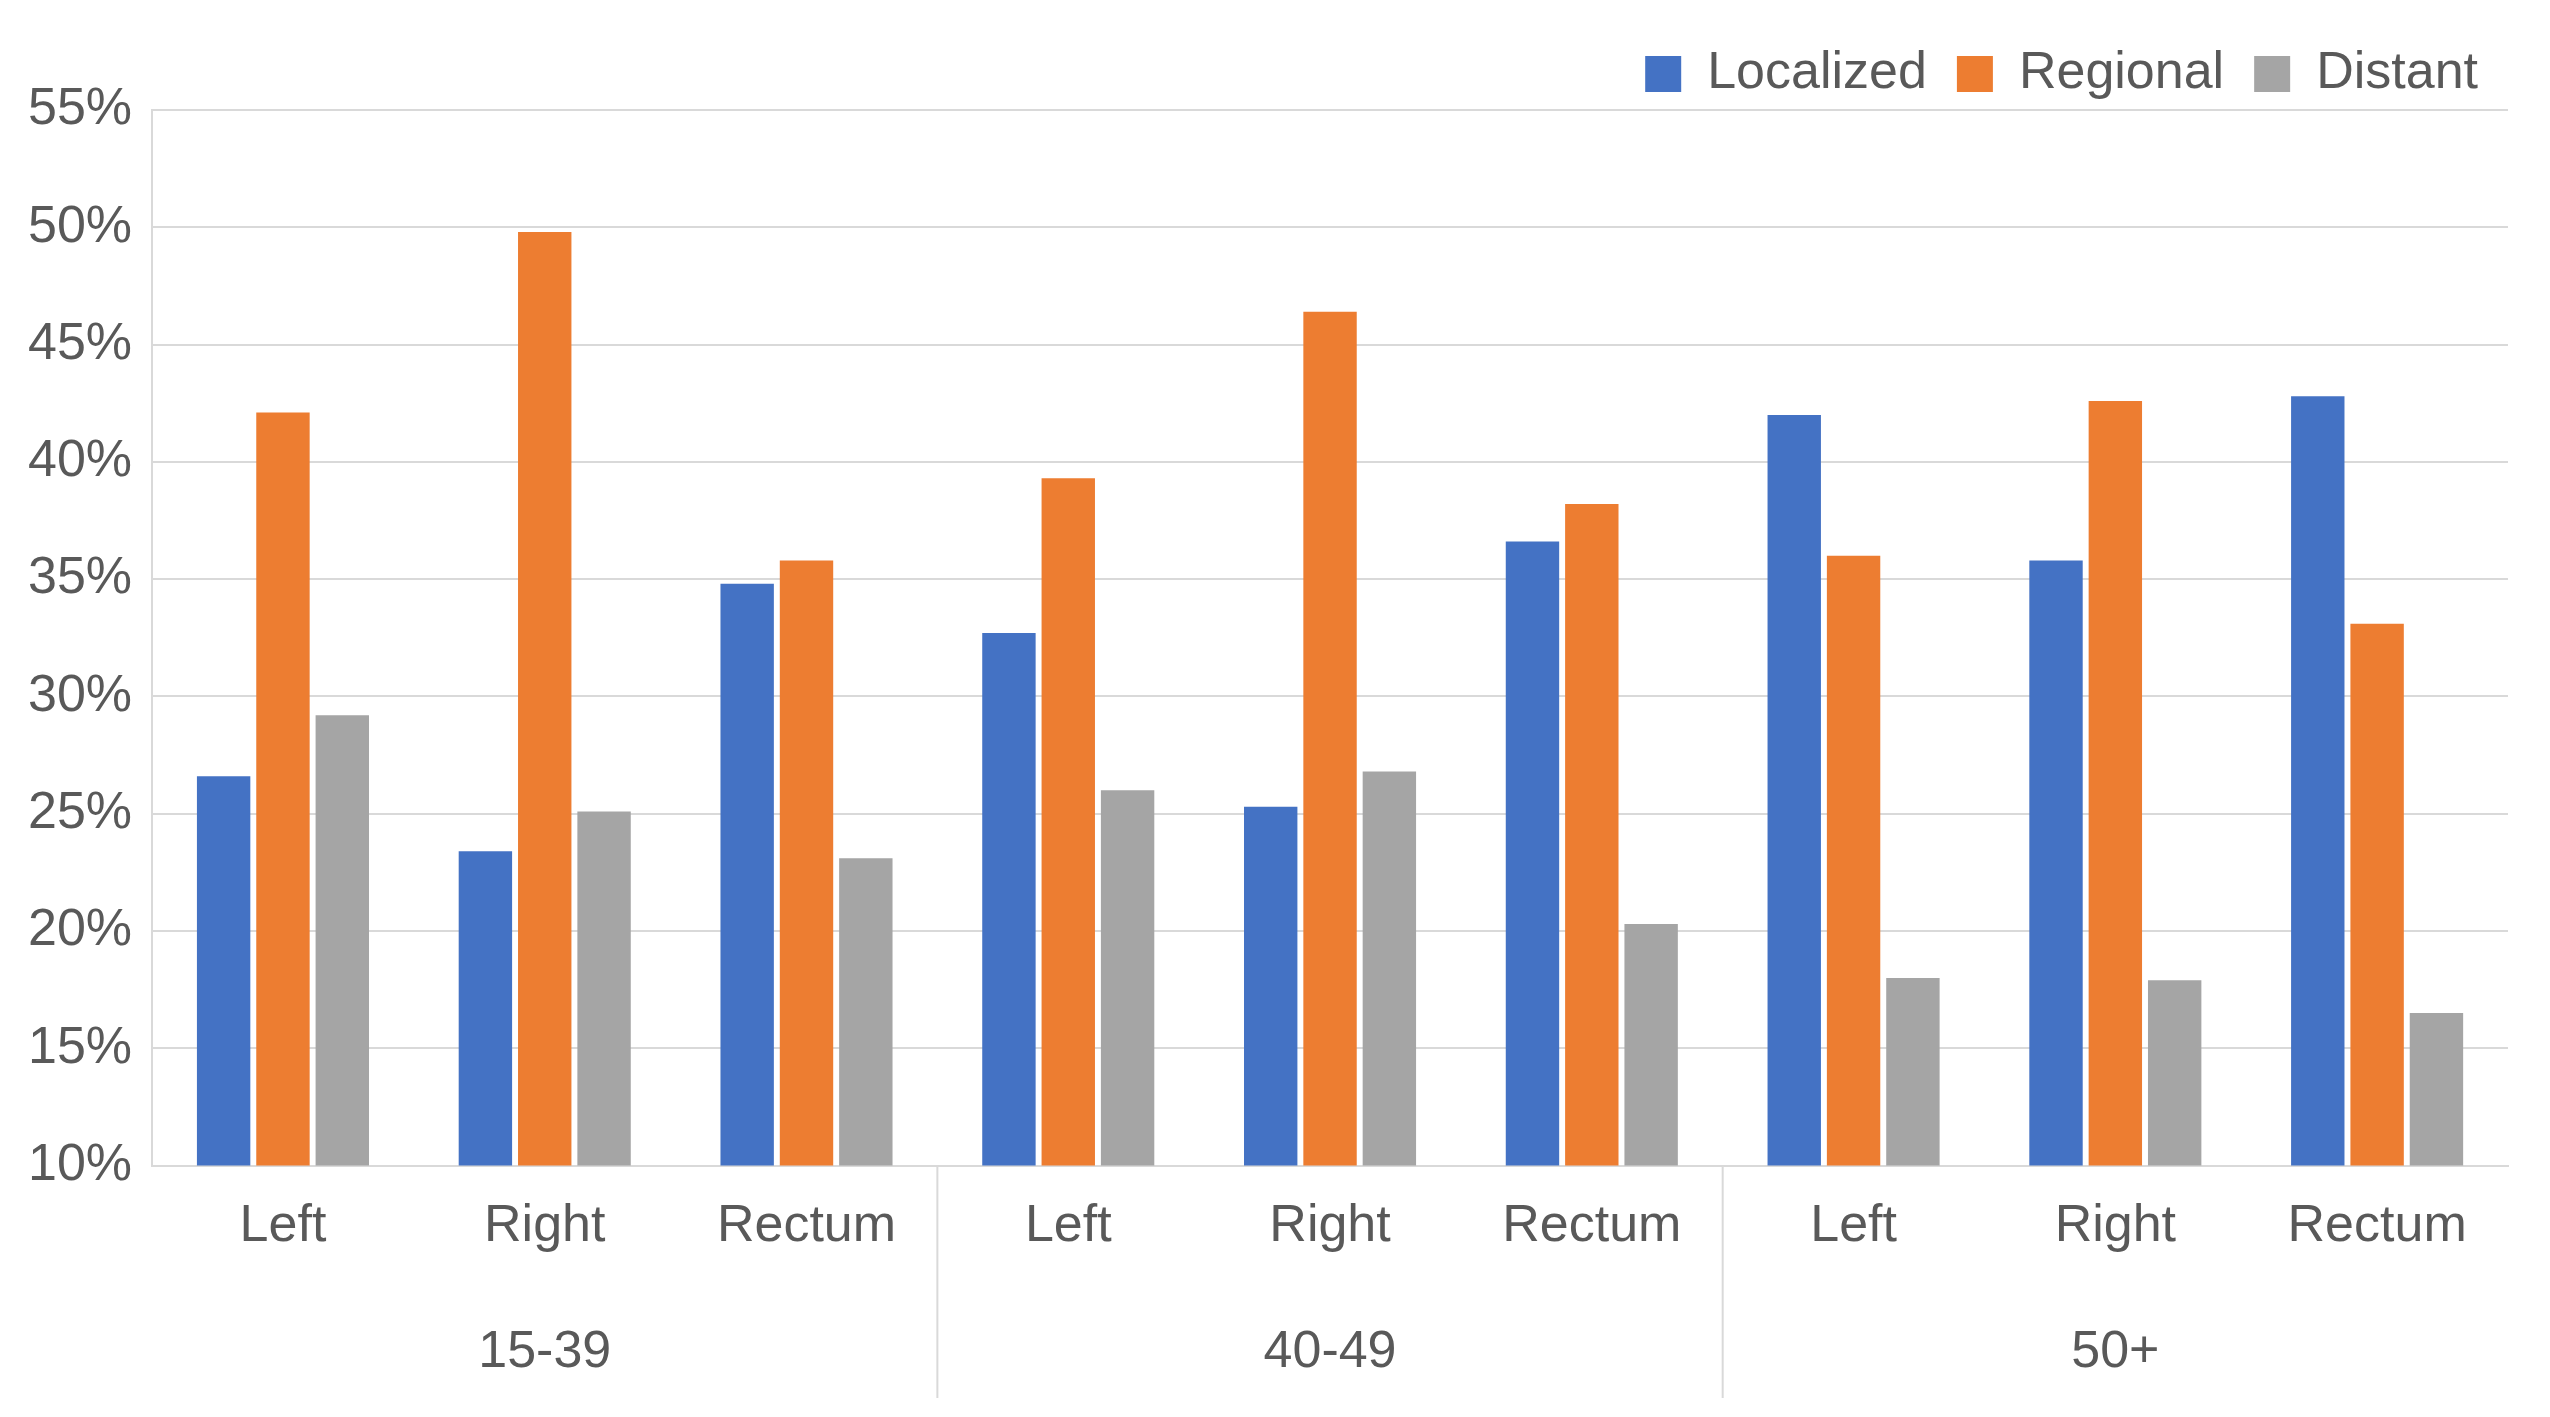 The height and width of the screenshot is (1417, 2550). What do you see at coordinates (1817, 70) in the screenshot?
I see `legend-label: Localized` at bounding box center [1817, 70].